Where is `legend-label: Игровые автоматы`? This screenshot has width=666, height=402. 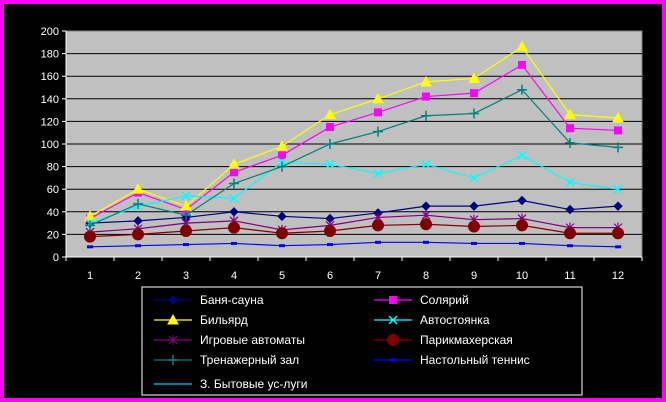
legend-label: Игровые автоматы is located at coordinates (252, 340).